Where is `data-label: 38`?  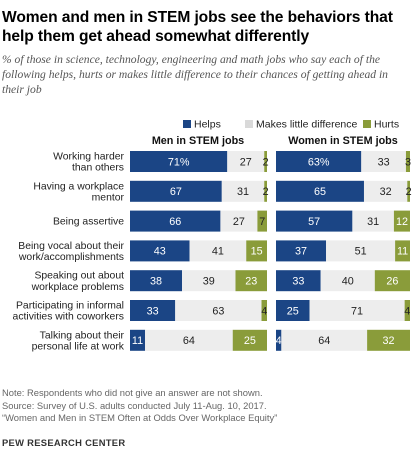 data-label: 38 is located at coordinates (156, 282).